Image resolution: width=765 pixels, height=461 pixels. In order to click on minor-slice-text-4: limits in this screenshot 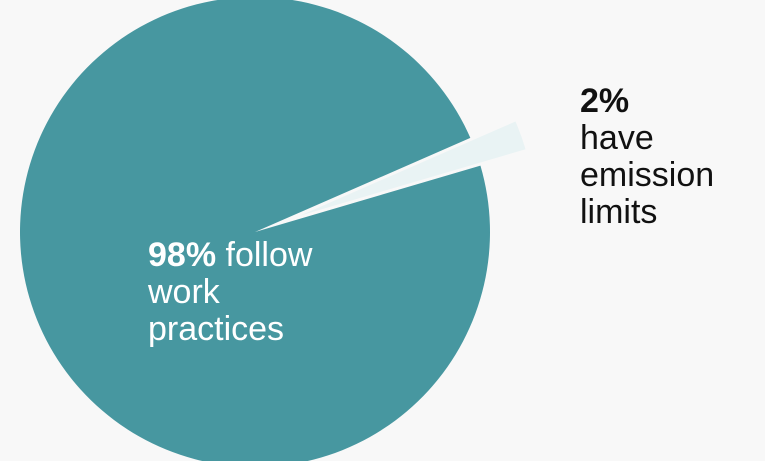, I will do `click(647, 212)`.